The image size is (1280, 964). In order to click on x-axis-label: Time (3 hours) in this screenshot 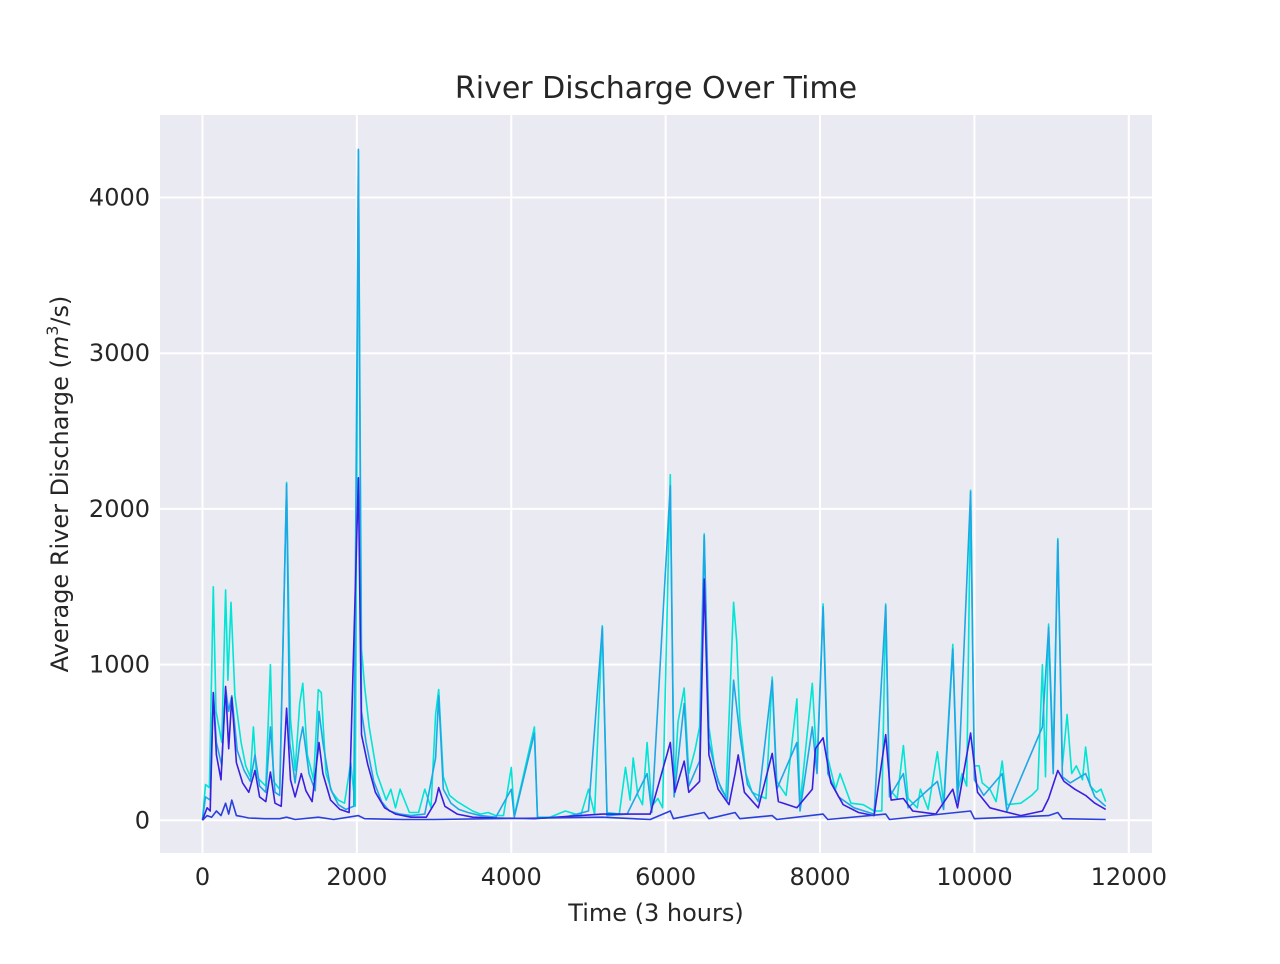, I will do `click(655, 913)`.